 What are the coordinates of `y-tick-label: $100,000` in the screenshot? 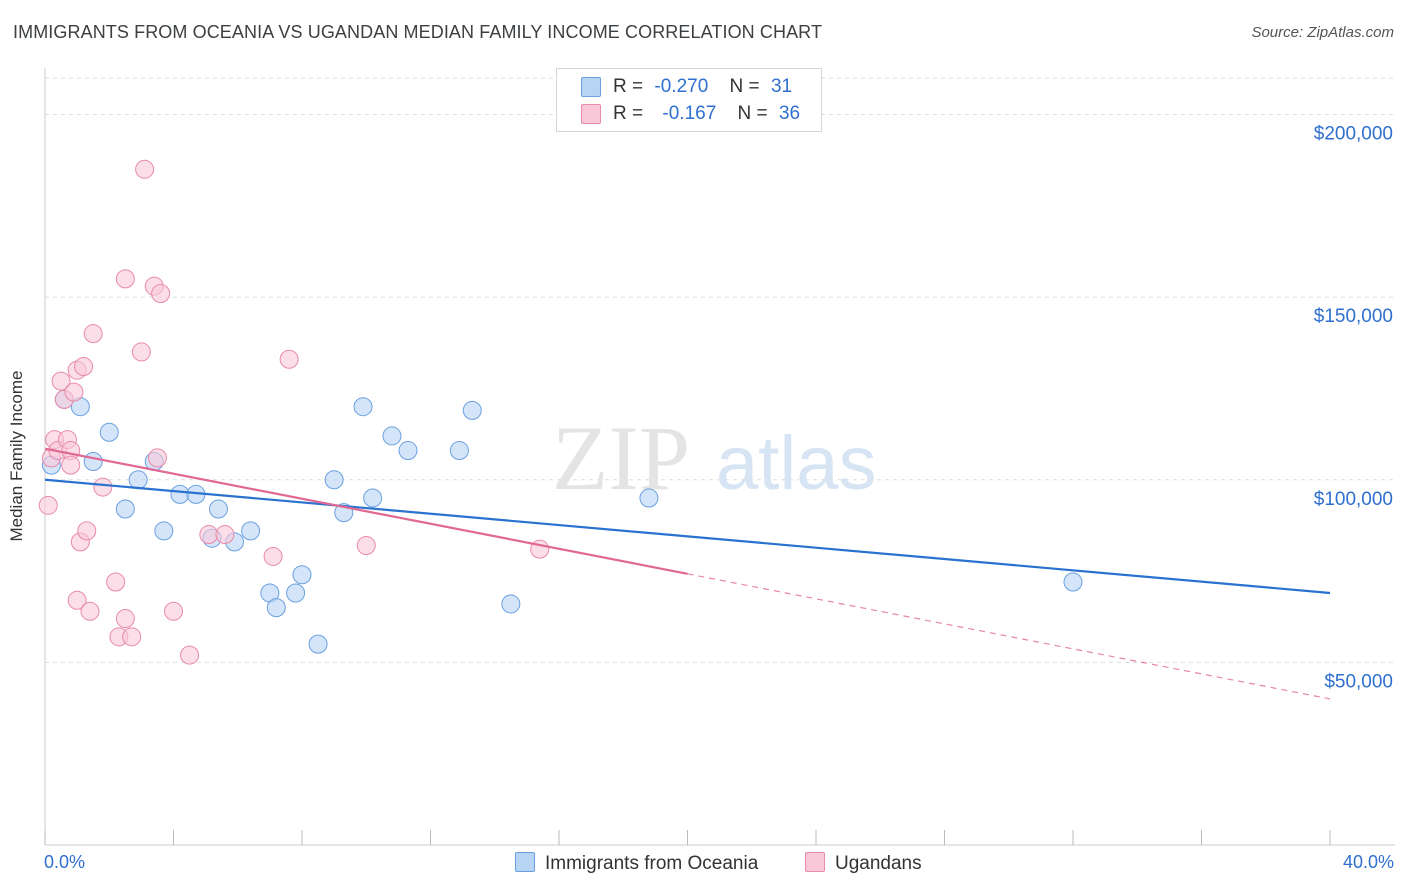 It's located at (1353, 499).